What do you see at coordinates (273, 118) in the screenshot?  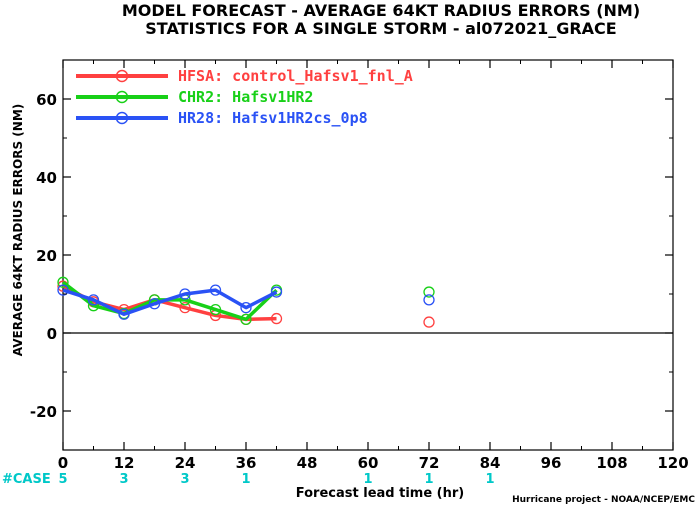 I see `legend-label: HR28: Hafsv1HR2cs_0p8` at bounding box center [273, 118].